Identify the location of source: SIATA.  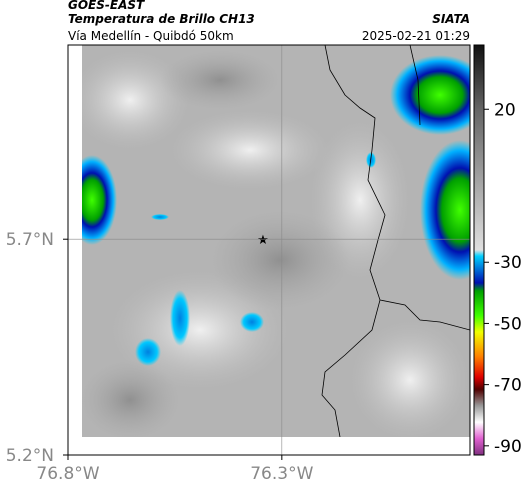
(451, 19).